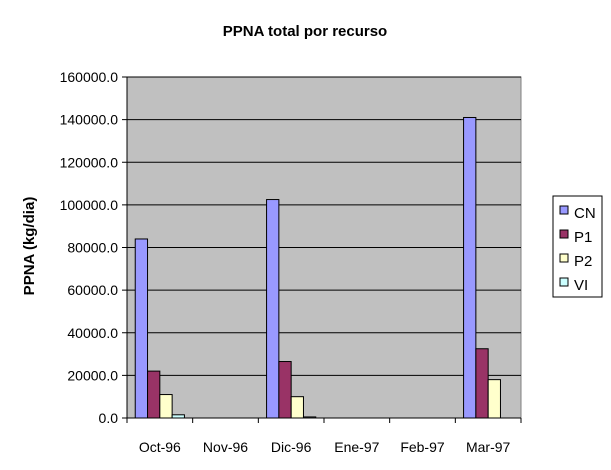  What do you see at coordinates (583, 237) in the screenshot?
I see `legend-label: P1` at bounding box center [583, 237].